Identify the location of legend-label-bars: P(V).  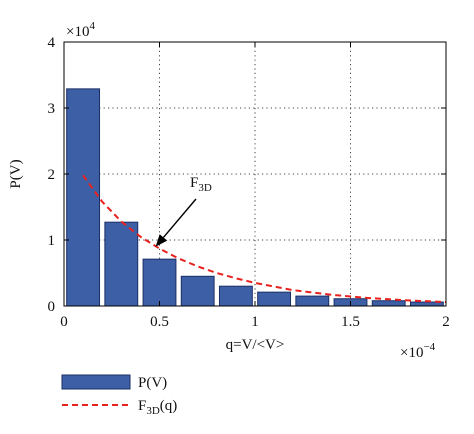
(152, 383).